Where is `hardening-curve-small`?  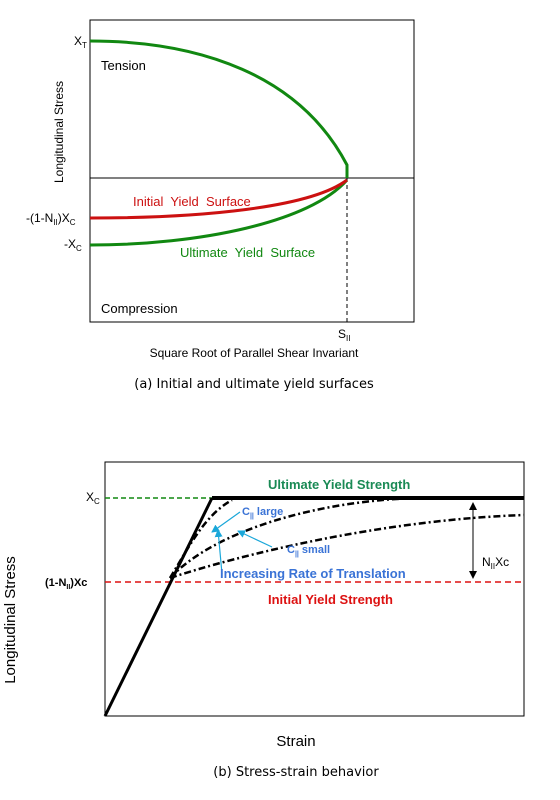
hardening-curve-small is located at coordinates (347, 546).